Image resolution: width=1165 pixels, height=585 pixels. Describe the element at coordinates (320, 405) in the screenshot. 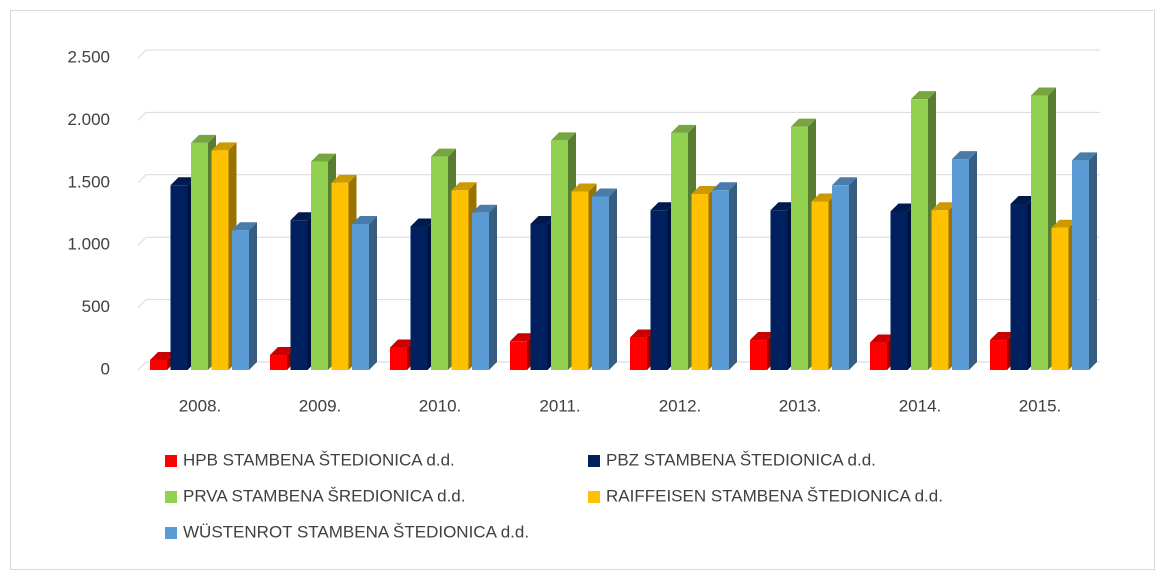

I see `x-tick-label: 2009.` at that location.